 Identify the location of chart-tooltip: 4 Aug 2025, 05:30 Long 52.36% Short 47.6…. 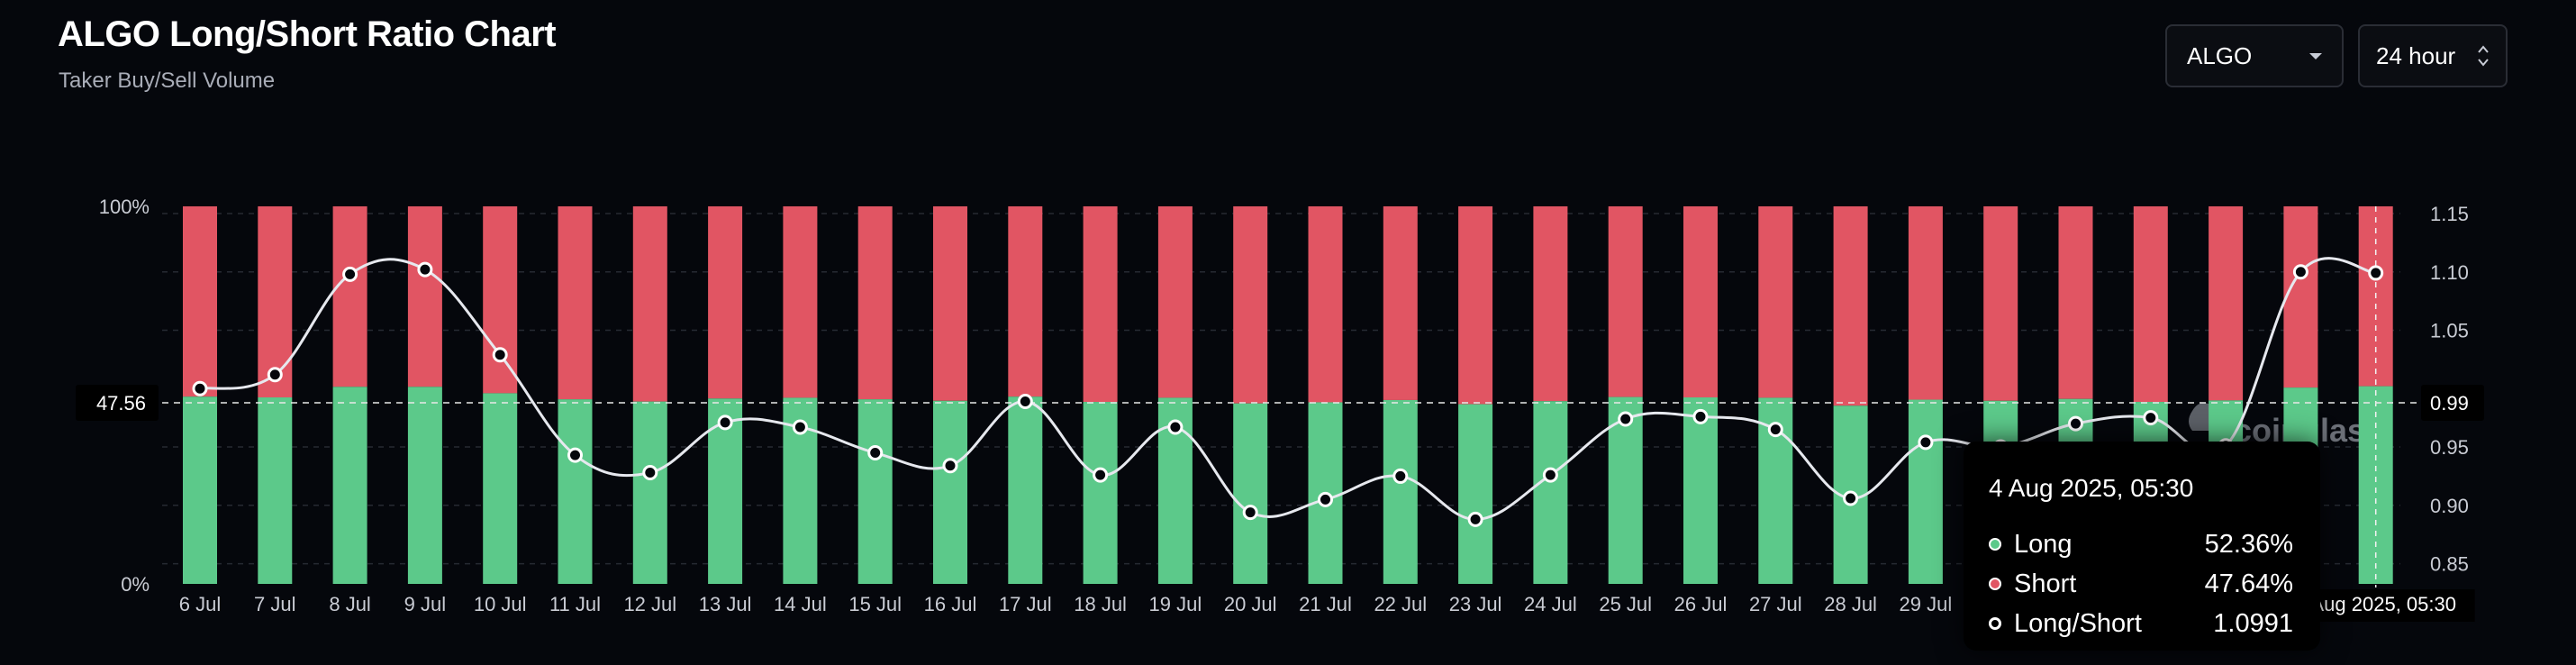
(2142, 546).